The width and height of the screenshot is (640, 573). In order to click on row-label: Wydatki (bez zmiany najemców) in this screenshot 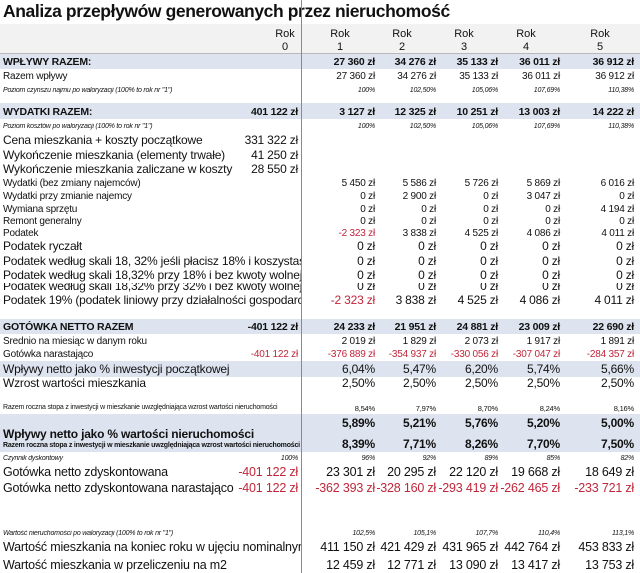, I will do `click(72, 183)`.